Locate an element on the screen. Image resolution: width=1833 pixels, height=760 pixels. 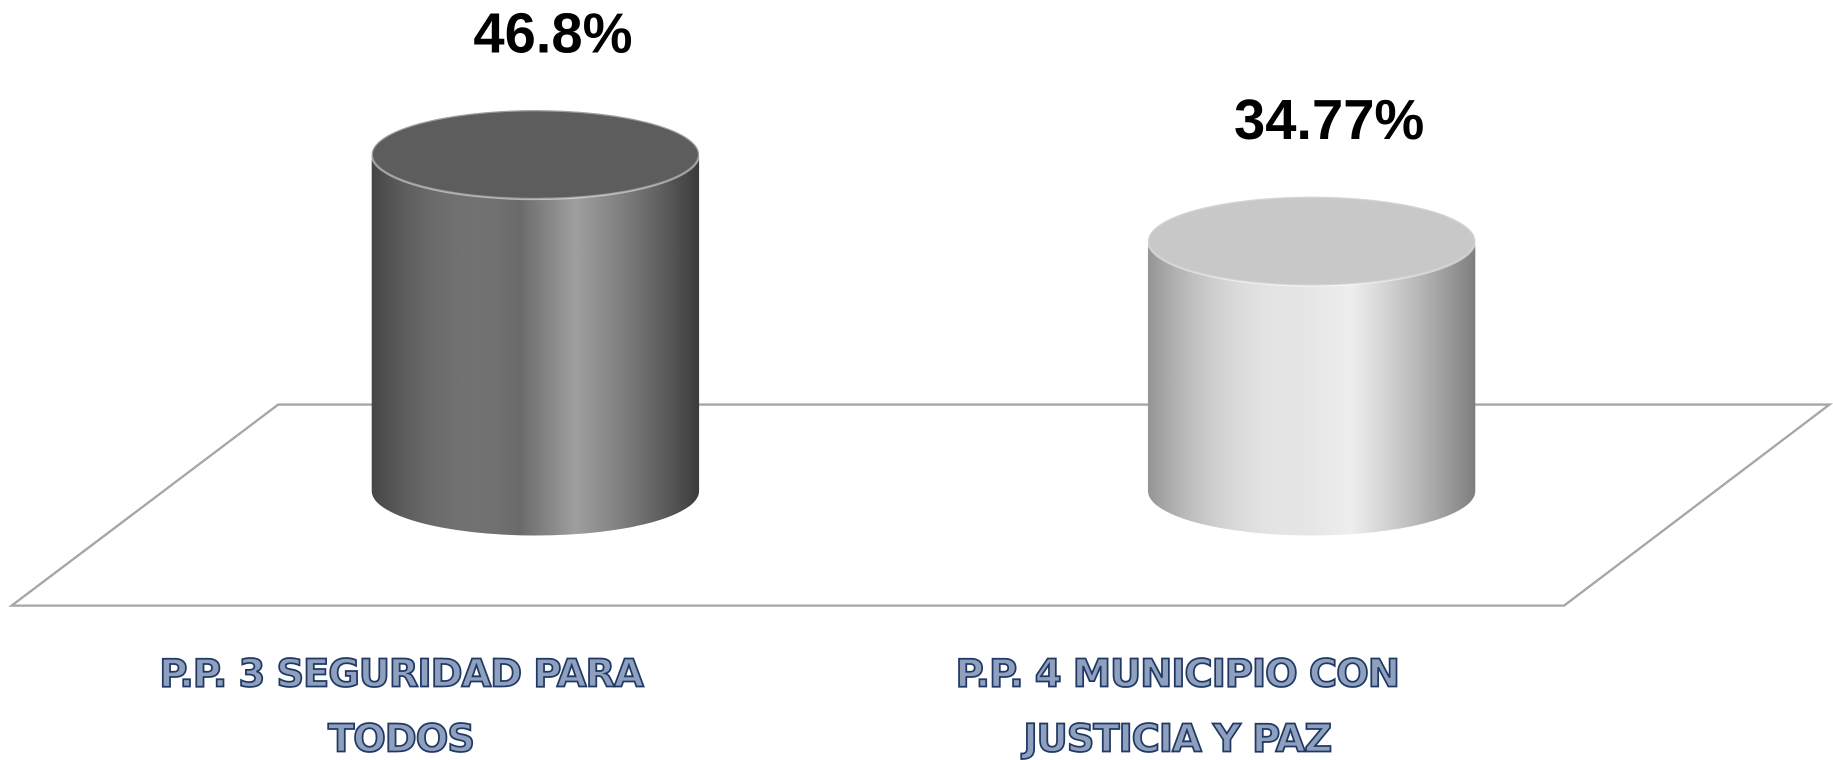
x-tick-label-box: P.P. 4 MUNICIPIO CON JUSTICIA Y PAZ is located at coordinates (1178, 704).